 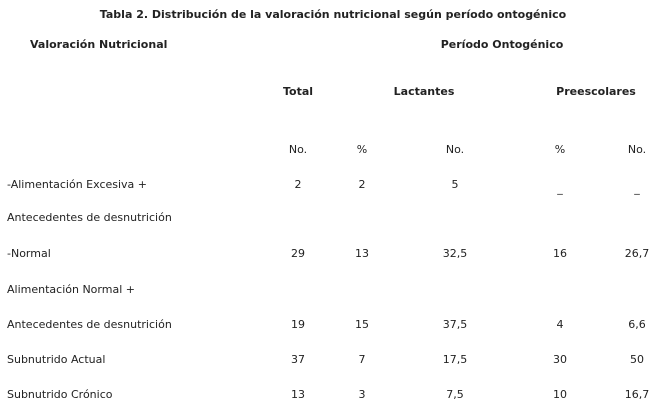 I want to click on table-cell: 3, so click(x=362, y=394).